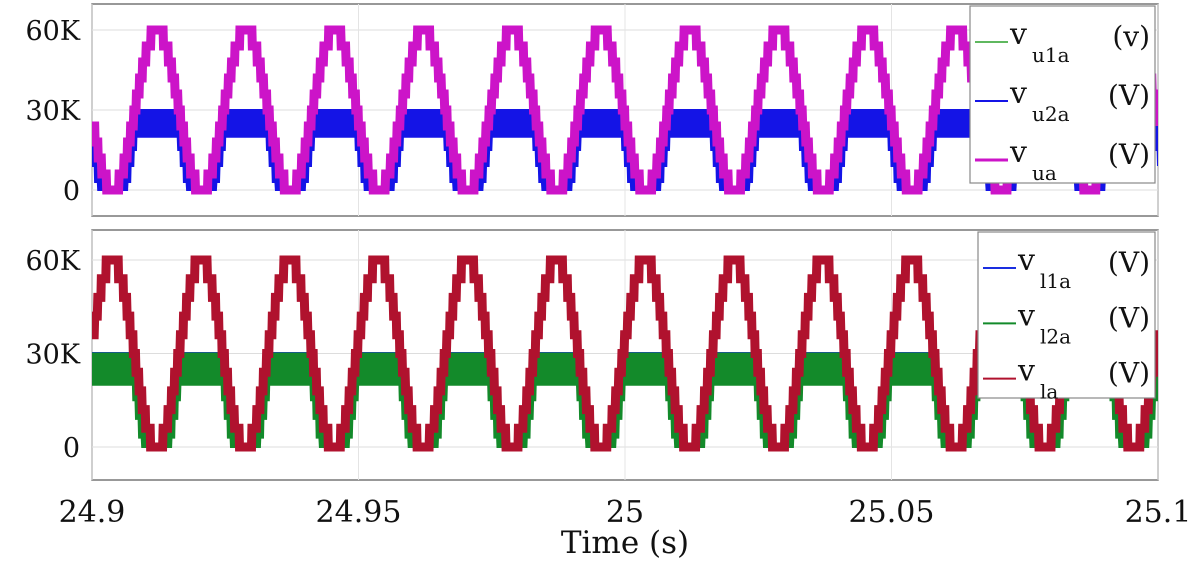 The height and width of the screenshot is (571, 1200). I want to click on legend-subscript: l1a, so click(1055, 281).